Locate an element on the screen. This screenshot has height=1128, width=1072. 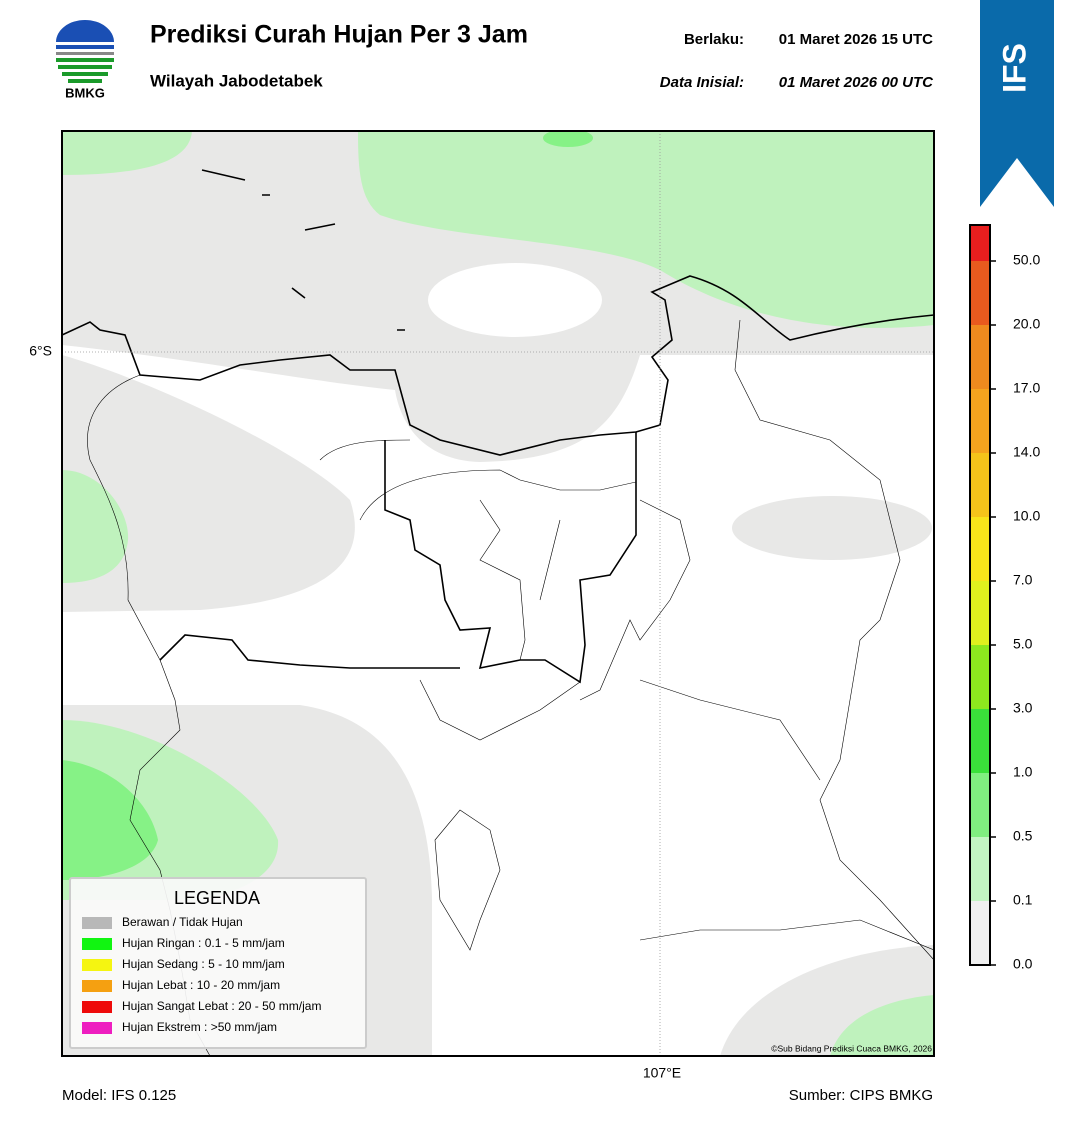
model: Model: IFS 0.125 is located at coordinates (119, 1095).